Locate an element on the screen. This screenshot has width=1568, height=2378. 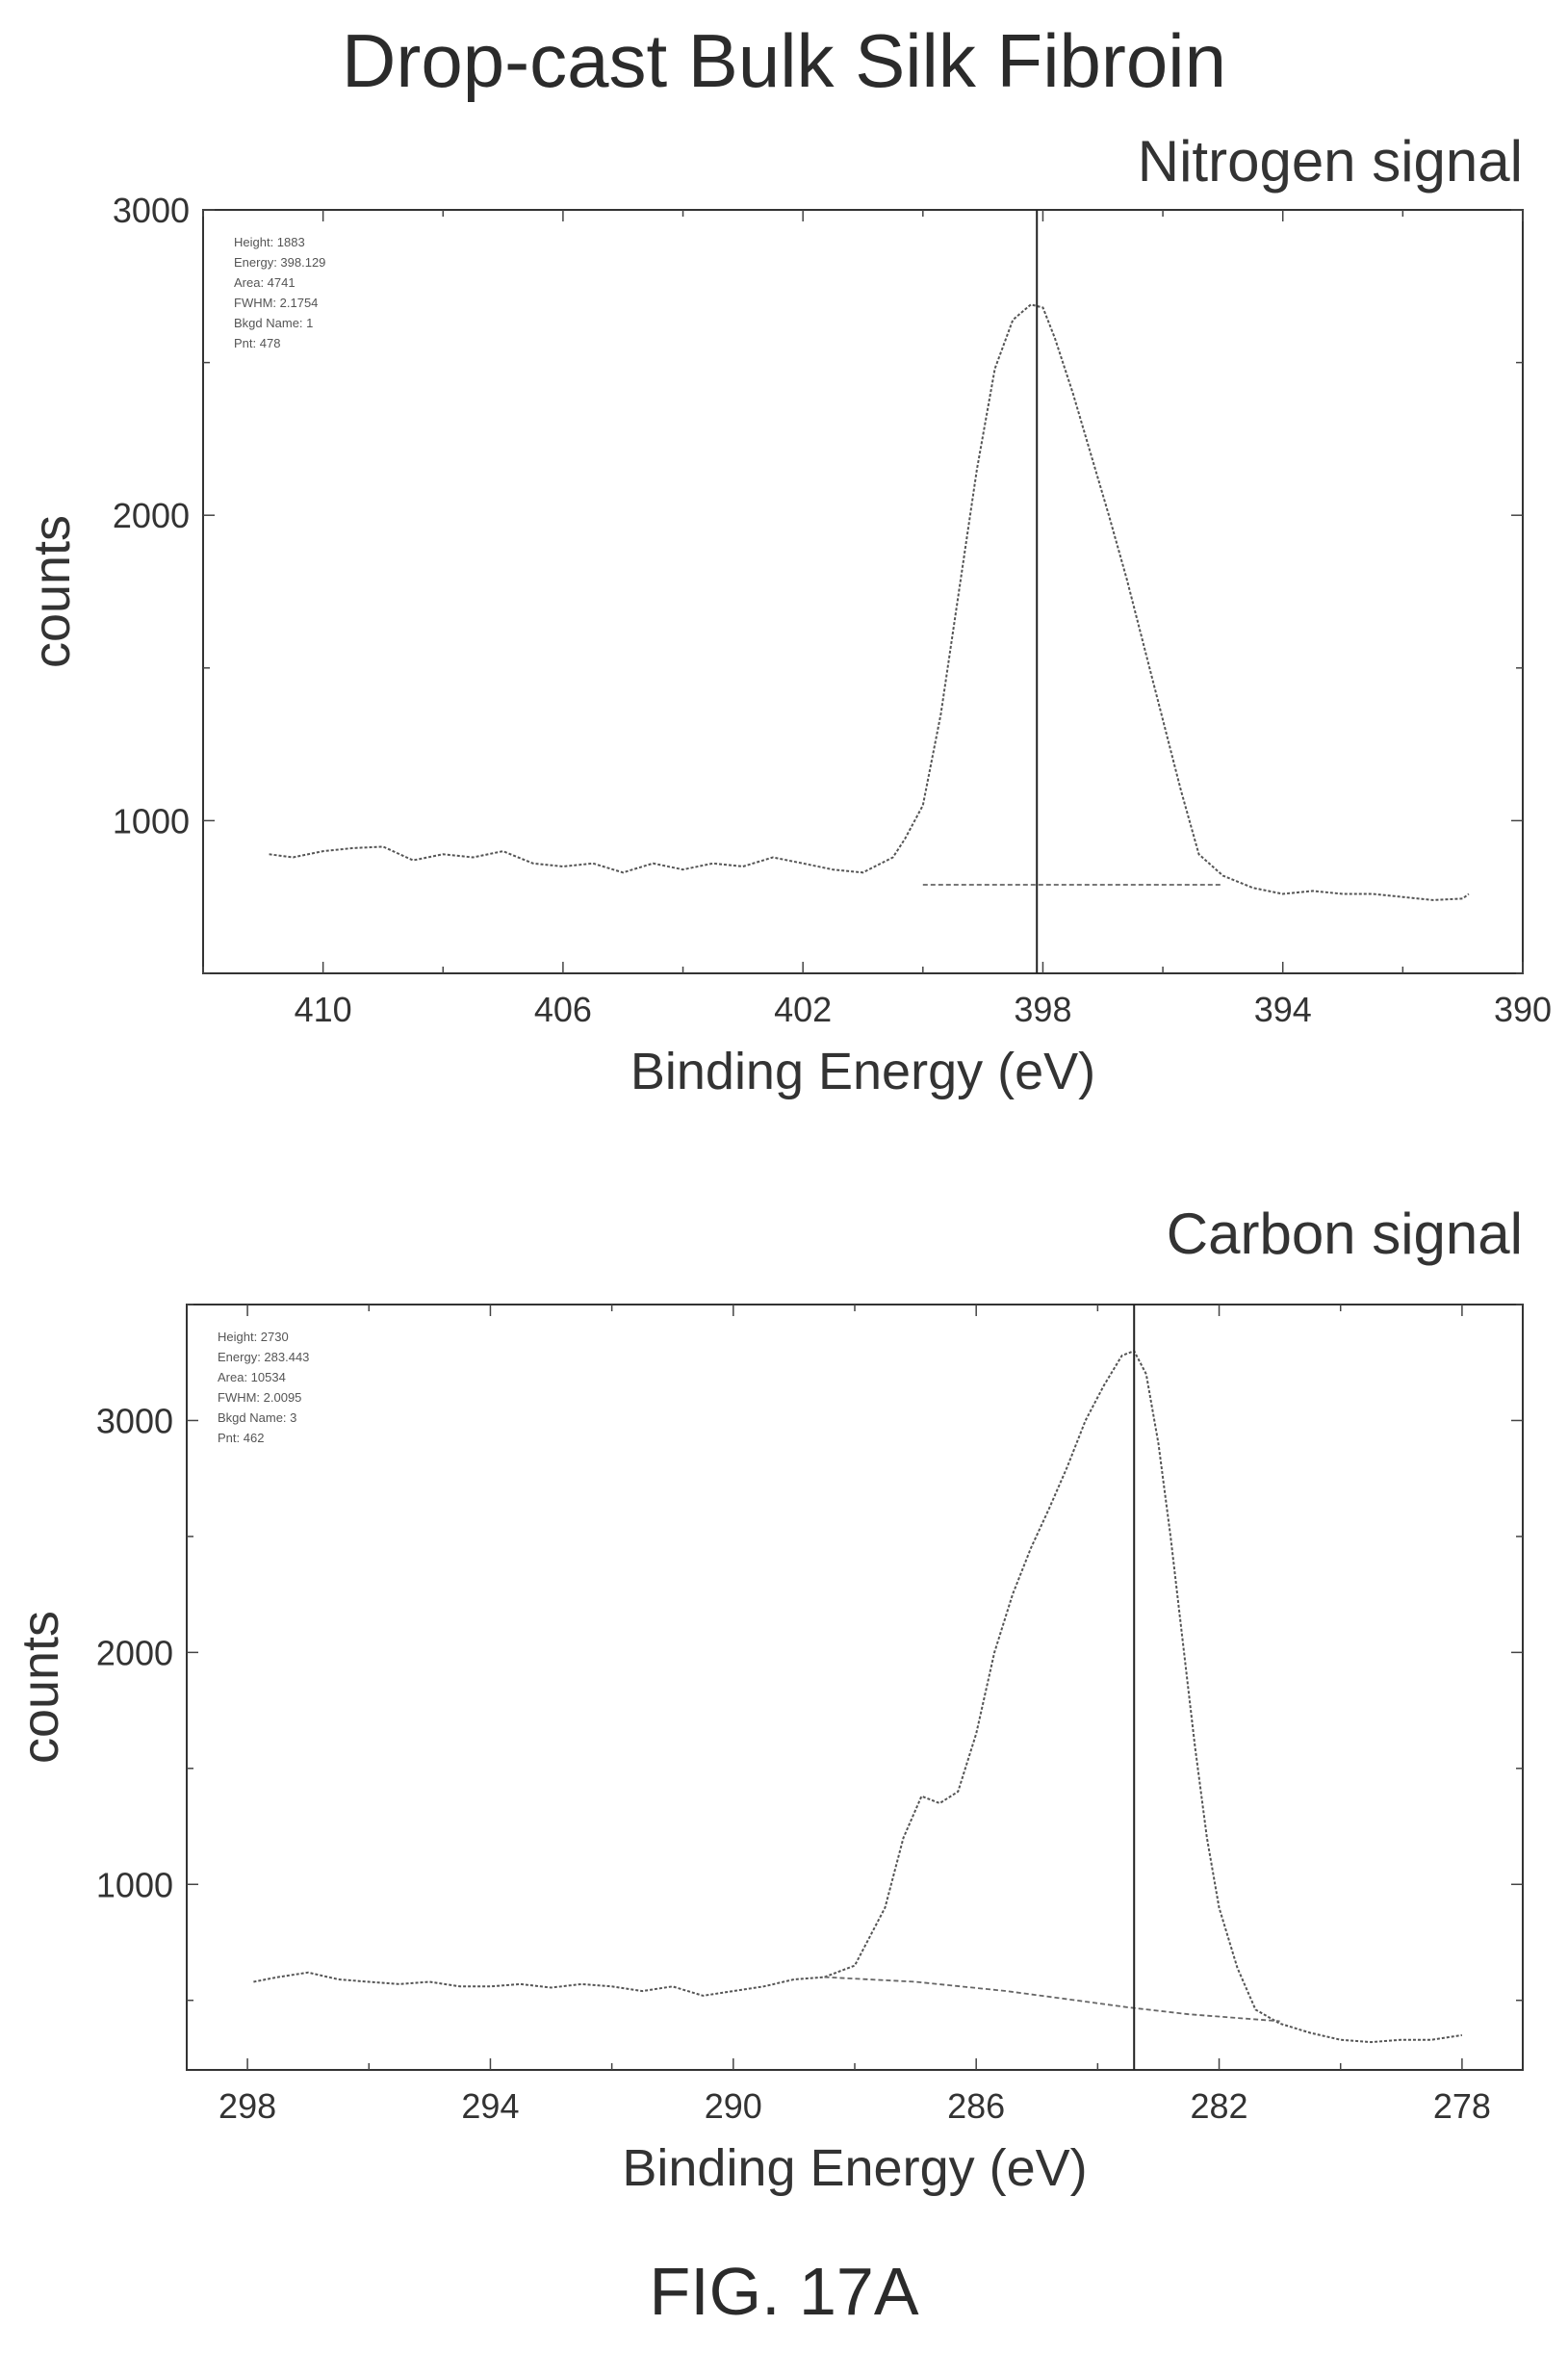
peak-info-line: Height: 2730 is located at coordinates (254, 1337).